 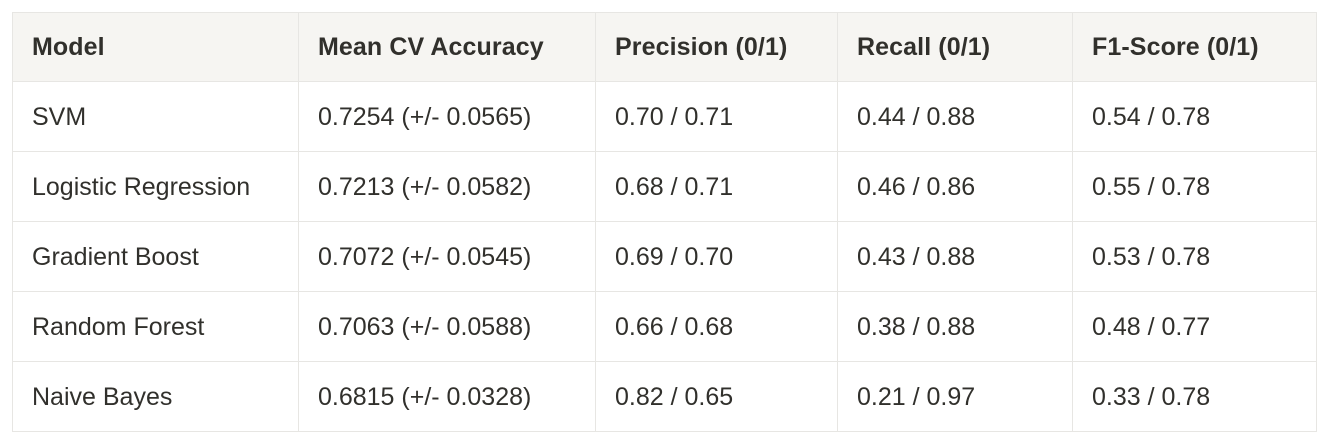 I want to click on metric-value-cell: 0.21 / 0.97, so click(x=955, y=396).